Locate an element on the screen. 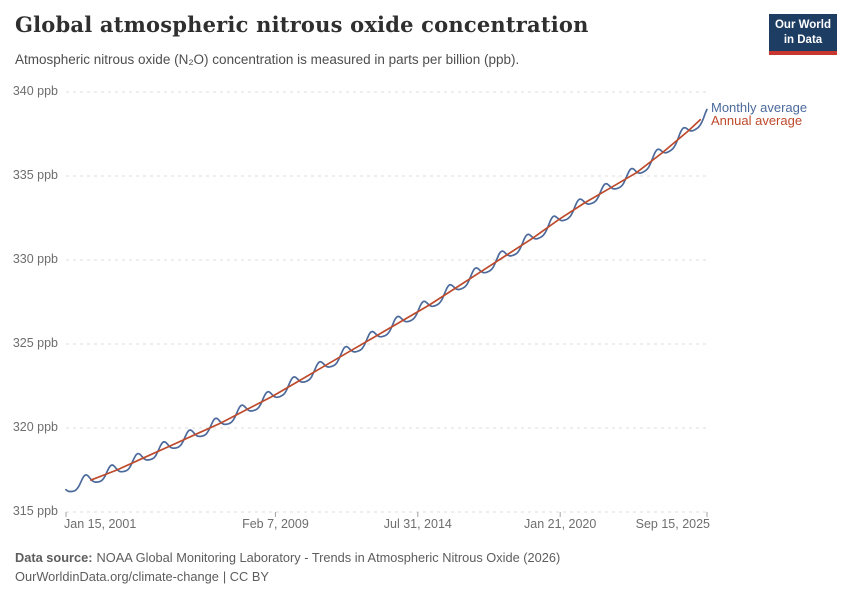 This screenshot has width=850, height=600. owid-logo-text: Our World in Data is located at coordinates (803, 32).